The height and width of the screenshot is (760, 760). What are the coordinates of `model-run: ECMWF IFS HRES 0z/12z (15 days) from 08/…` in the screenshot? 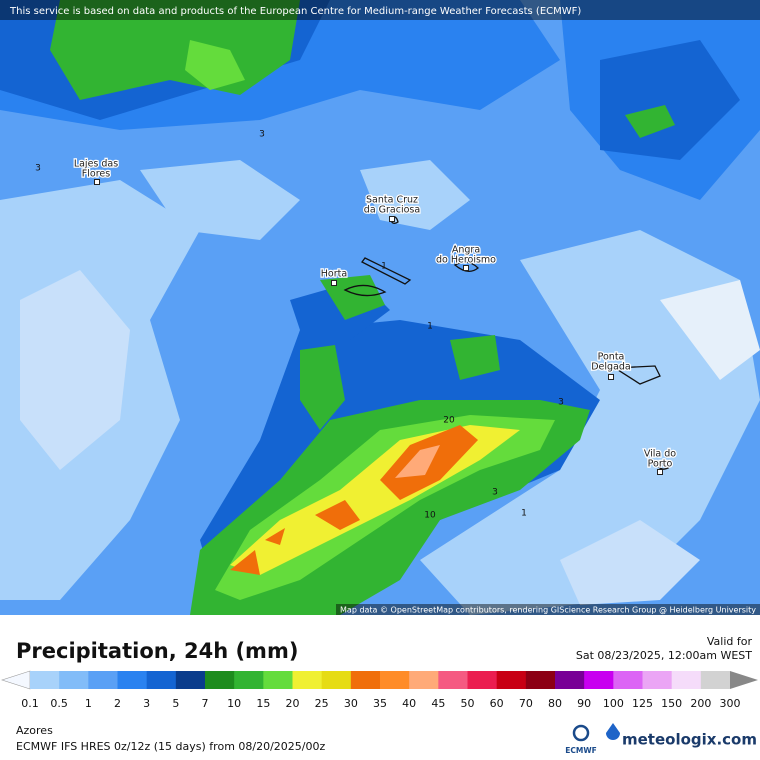 It's located at (171, 746).